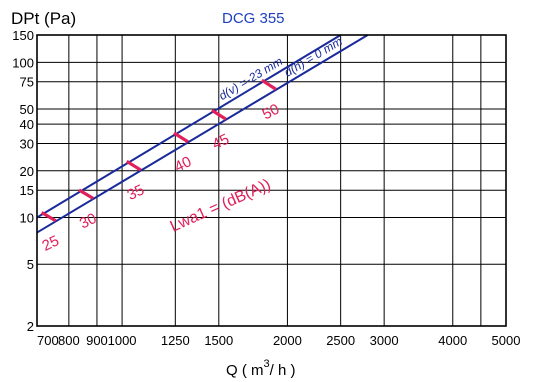 Image resolution: width=549 pixels, height=382 pixels. Describe the element at coordinates (43, 18) in the screenshot. I see `y-axis-title: DPt (Pa)` at that location.